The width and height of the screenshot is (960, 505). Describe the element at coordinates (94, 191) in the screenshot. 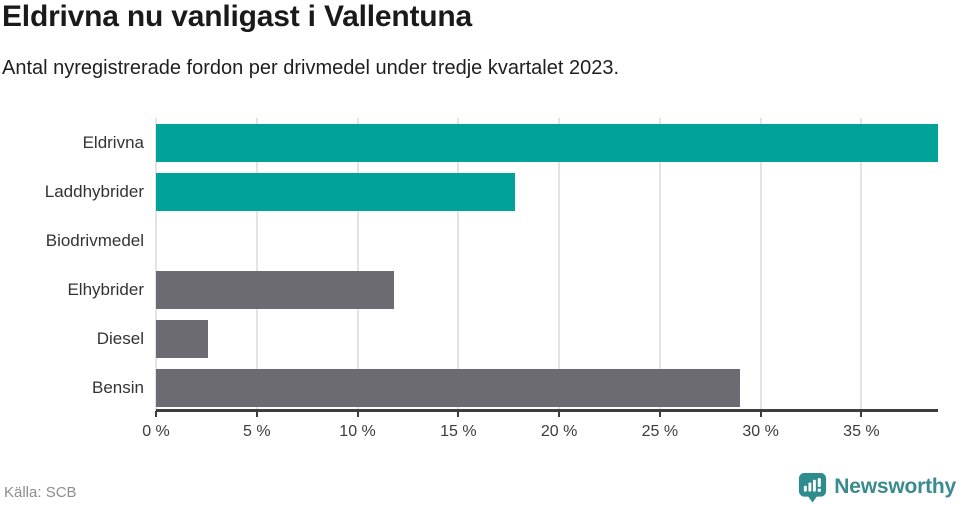

I see `category-label: Laddhybrider` at that location.